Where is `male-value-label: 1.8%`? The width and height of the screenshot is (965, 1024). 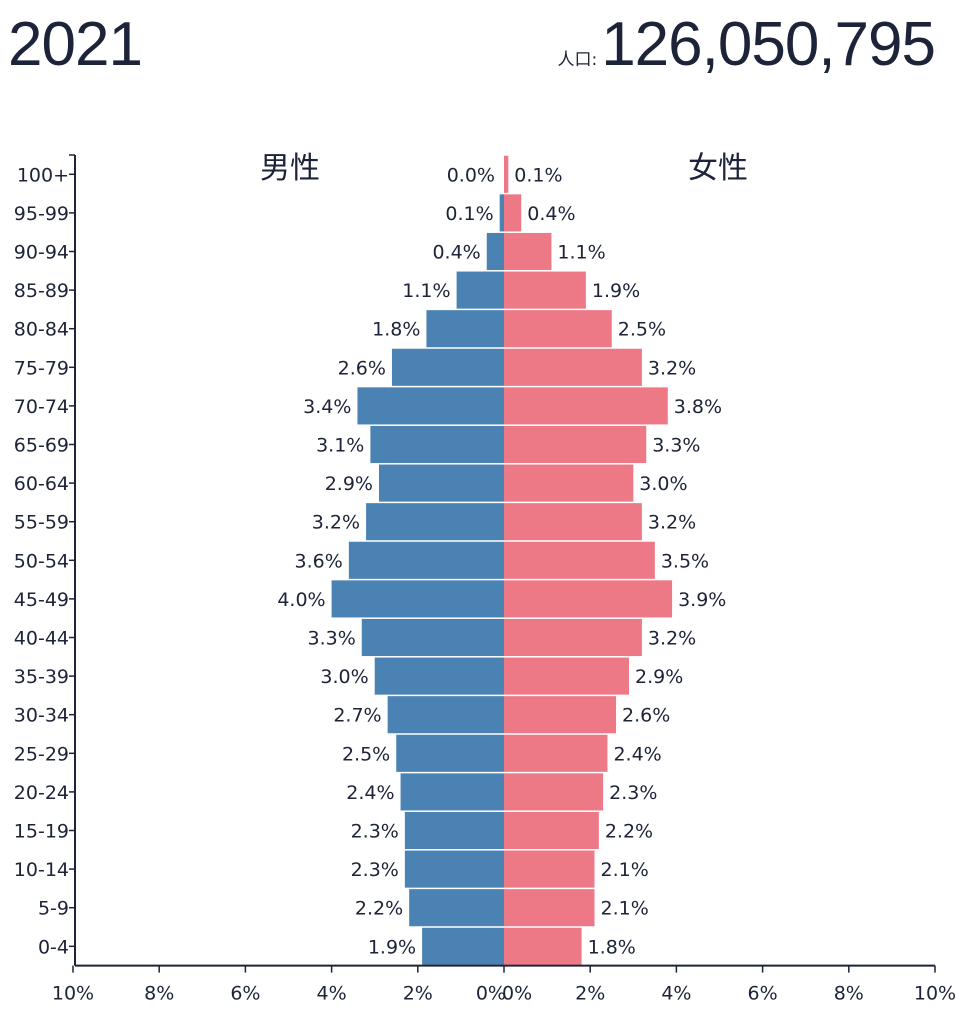 male-value-label: 1.8% is located at coordinates (396, 330).